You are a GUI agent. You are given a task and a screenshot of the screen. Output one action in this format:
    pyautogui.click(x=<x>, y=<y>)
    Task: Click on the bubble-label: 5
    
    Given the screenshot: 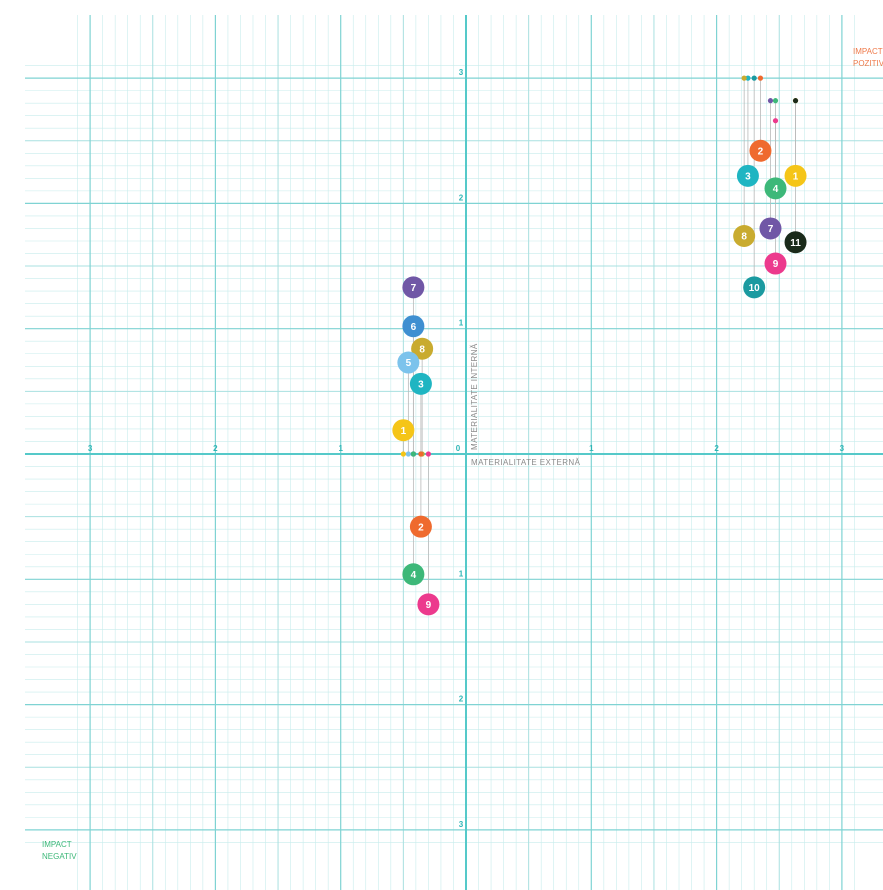 What is the action you would take?
    pyautogui.click(x=409, y=363)
    